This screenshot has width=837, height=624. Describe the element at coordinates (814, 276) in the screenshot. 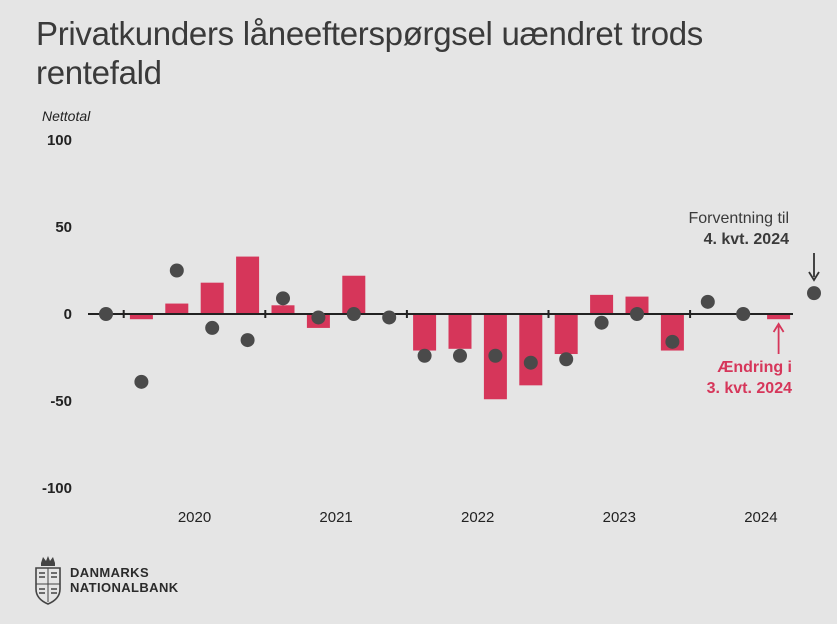

I see `annotation-forventning-arrowhead` at that location.